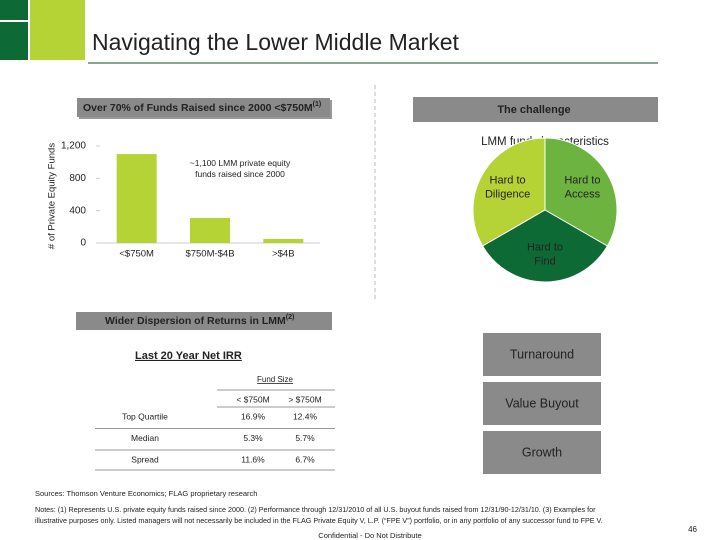 The image size is (720, 540). Describe the element at coordinates (253, 459) in the screenshot. I see `cell: 11.6%` at that location.